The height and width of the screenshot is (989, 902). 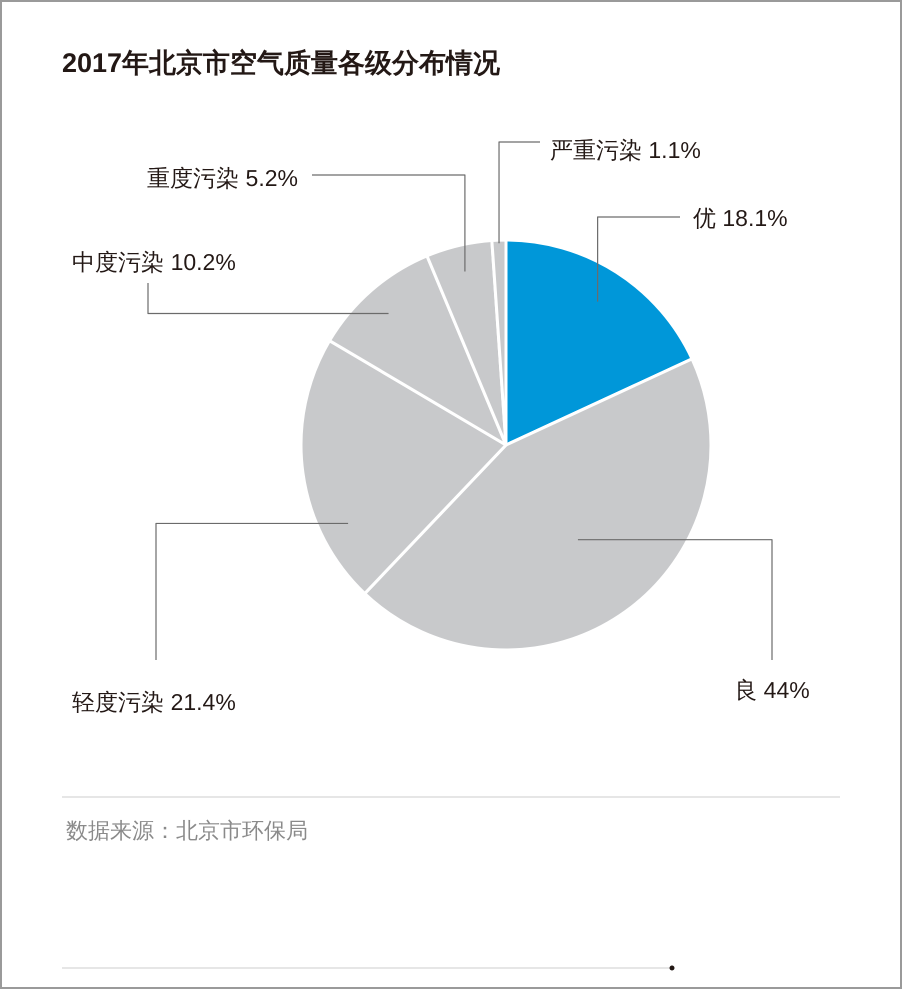 I want to click on slice-label: 中度污染 10.2%, so click(x=154, y=262).